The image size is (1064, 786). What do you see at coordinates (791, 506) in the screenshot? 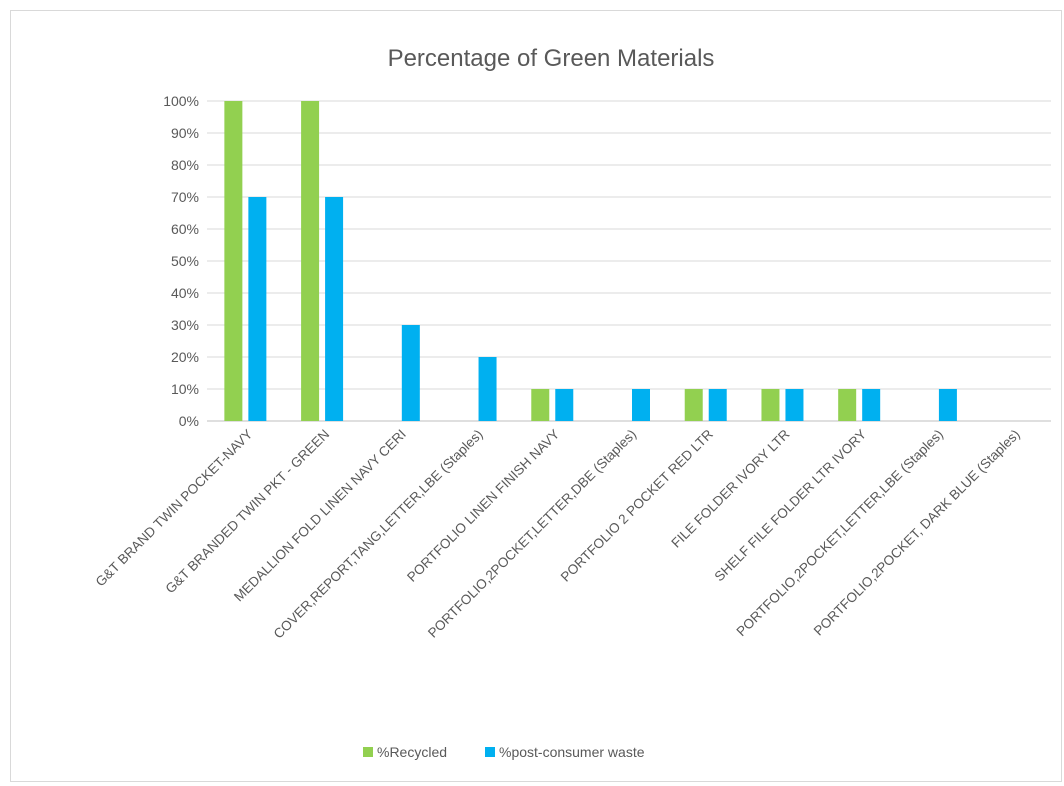
I see `x-tick-label: SHELF FILE FOLDER LTR IVORY` at bounding box center [791, 506].